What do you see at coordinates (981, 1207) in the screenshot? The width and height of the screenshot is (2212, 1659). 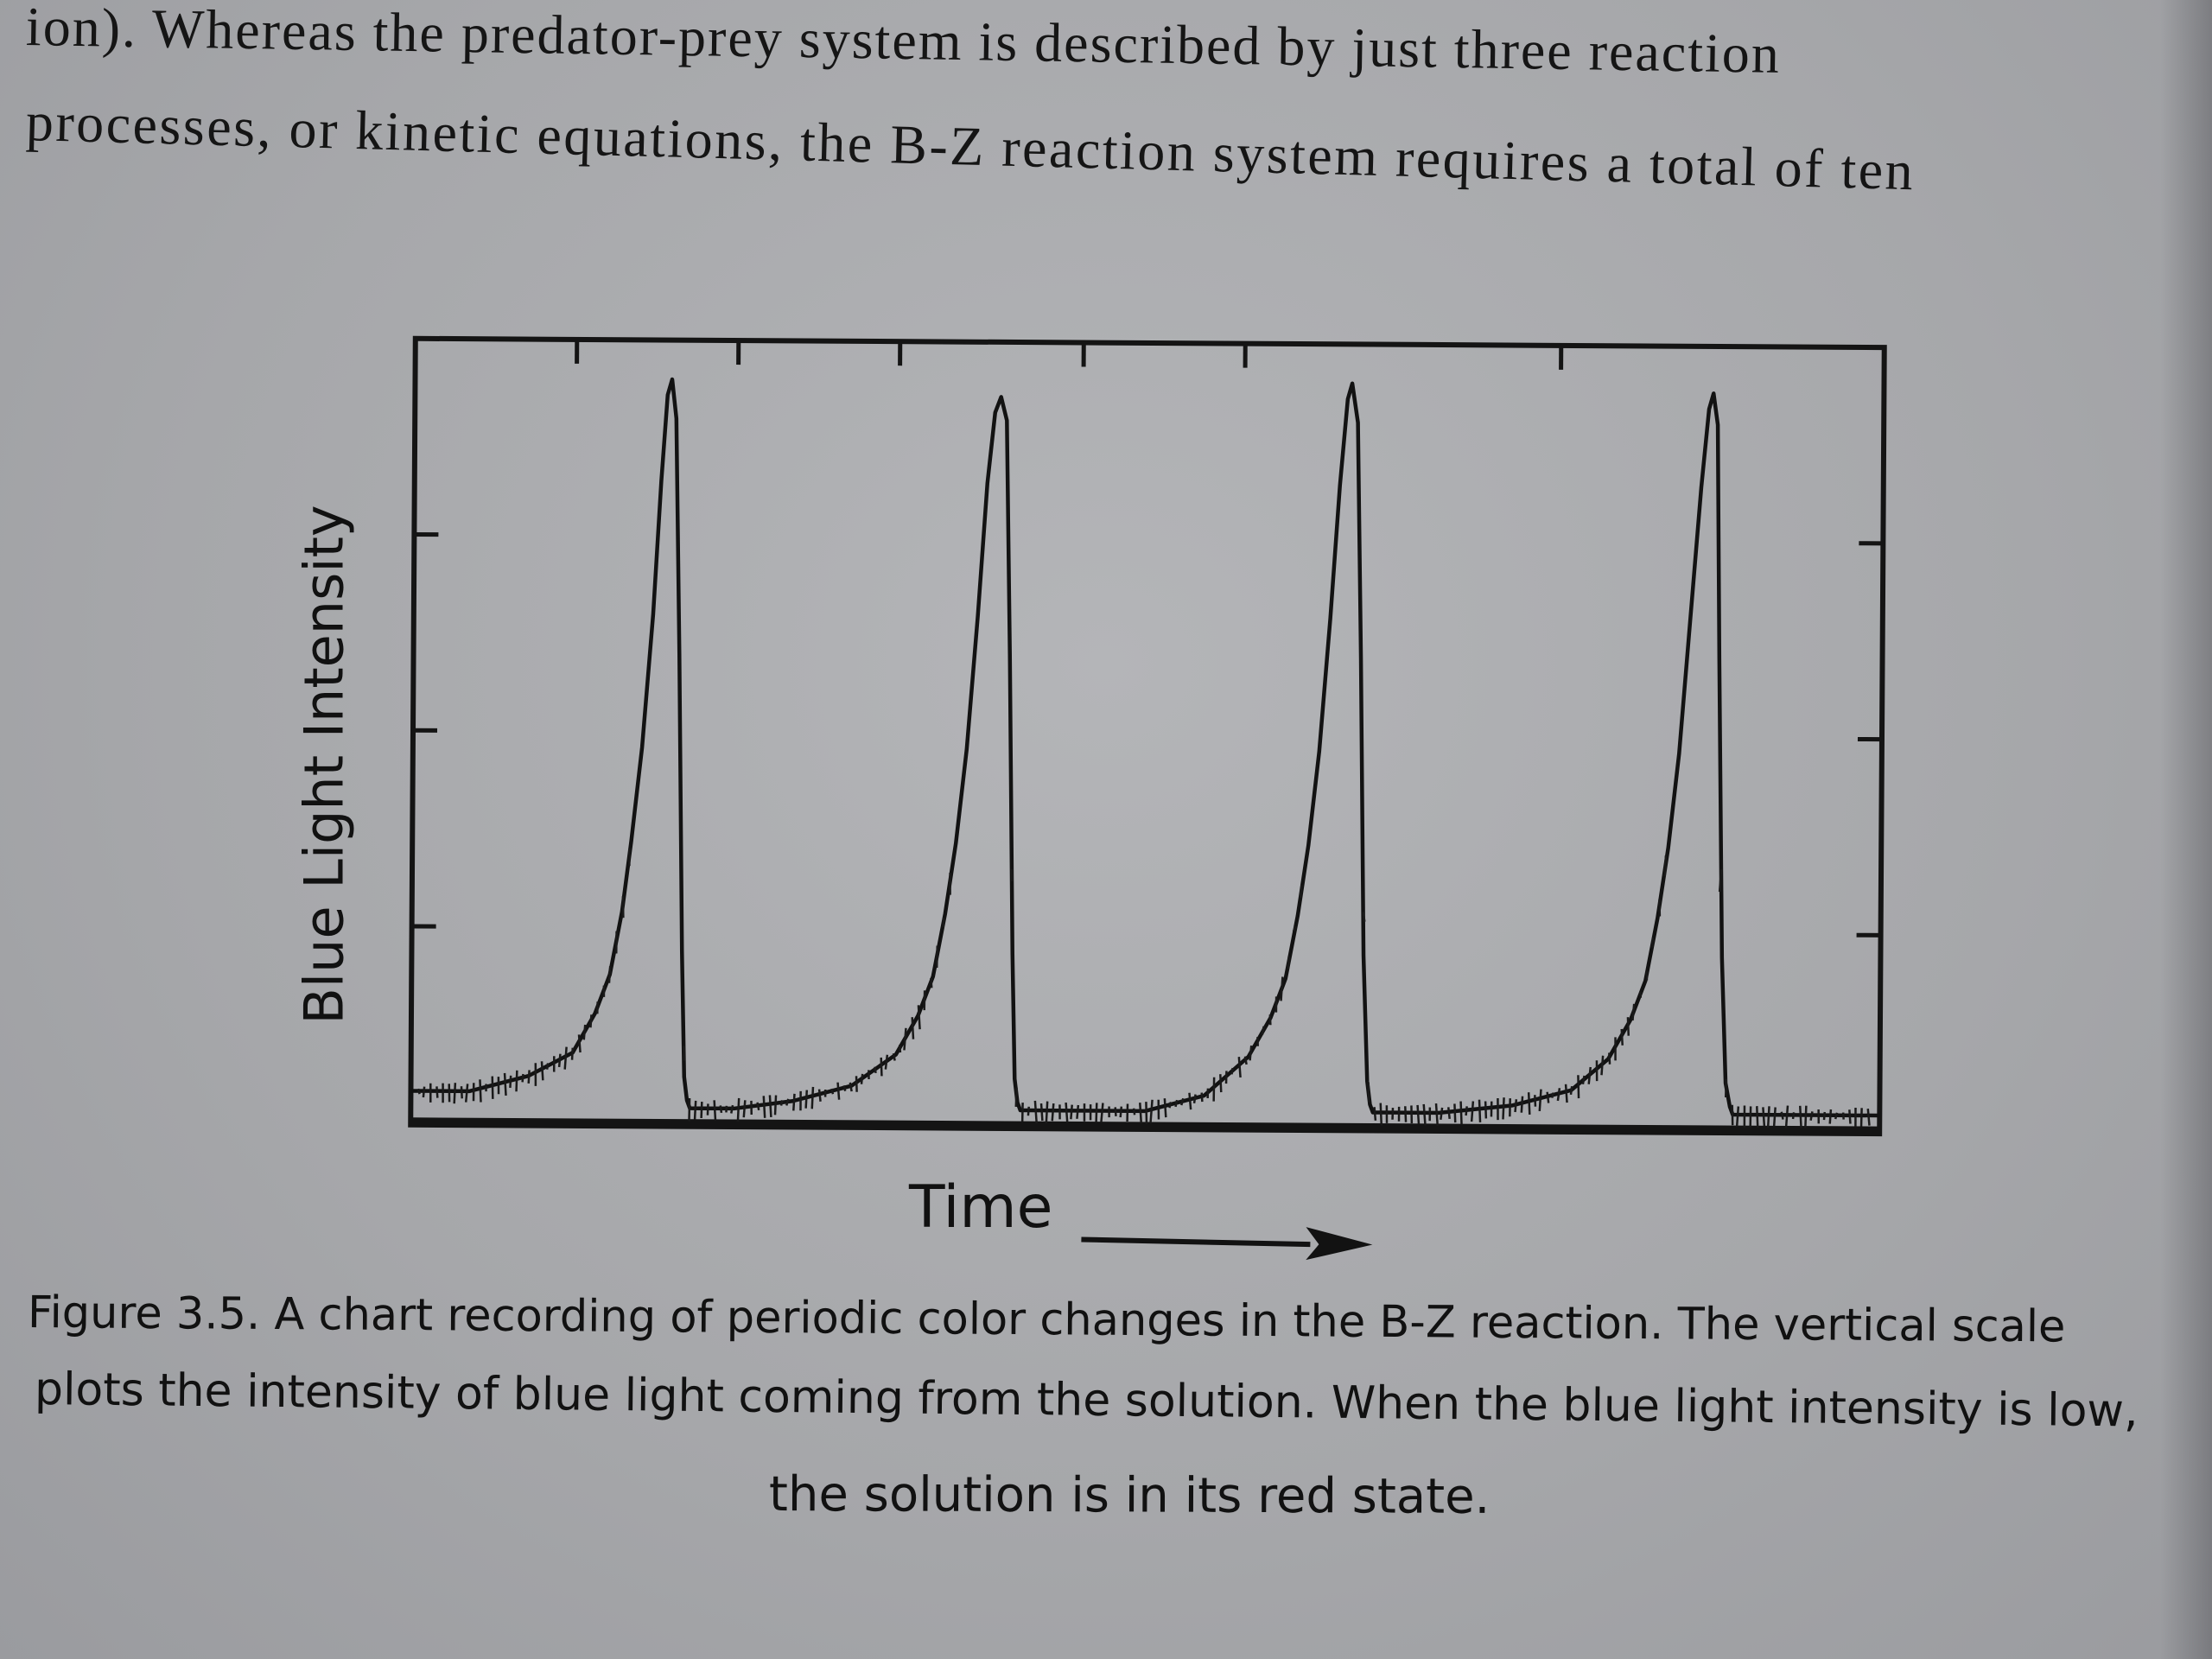 I see `x-axis-label: Time` at bounding box center [981, 1207].